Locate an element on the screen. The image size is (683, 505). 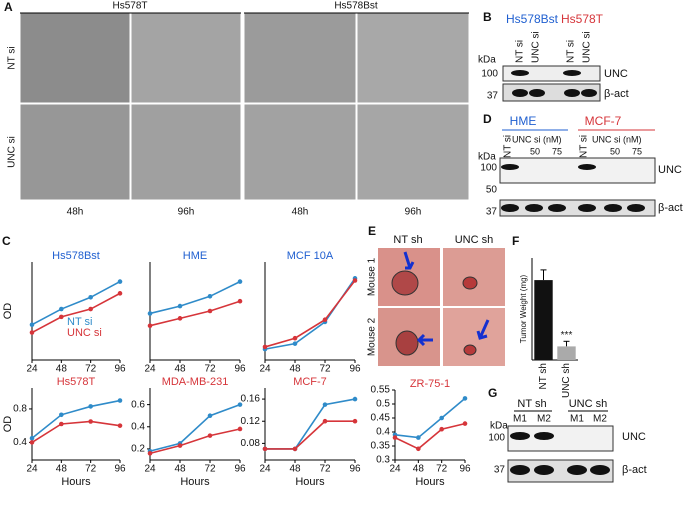
time-label: 96h is located at coordinates (413, 212).